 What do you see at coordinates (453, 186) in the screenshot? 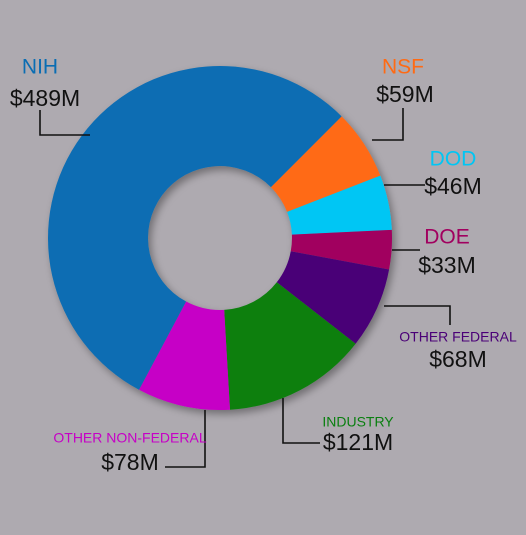
I see `value-label: $46M` at bounding box center [453, 186].